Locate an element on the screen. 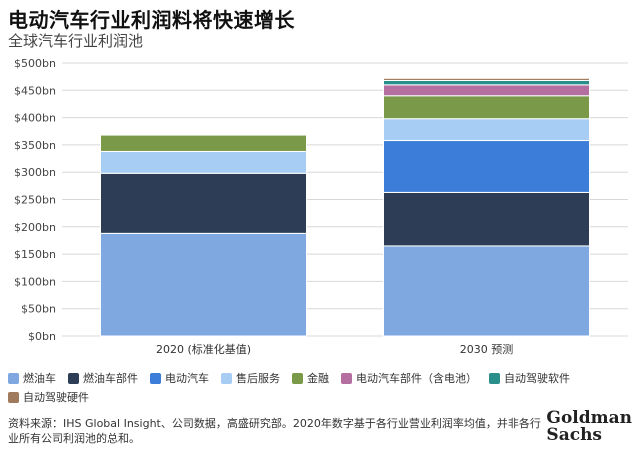 The width and height of the screenshot is (640, 449). legend-item: 自动驾驶软件 is located at coordinates (529, 378).